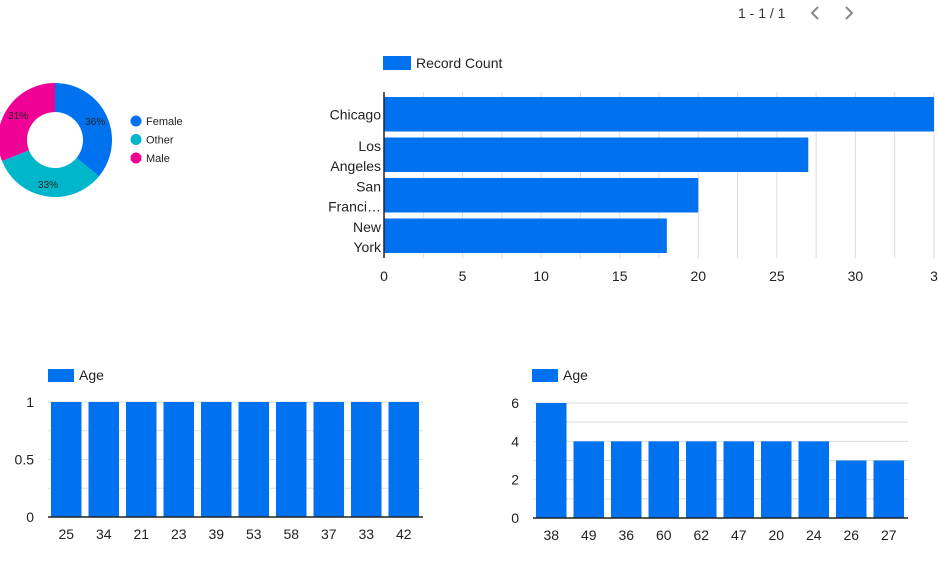 The width and height of the screenshot is (938, 578). I want to click on gender-donut-chart: 36% 33% 31% Female Other Male, so click(91, 140).